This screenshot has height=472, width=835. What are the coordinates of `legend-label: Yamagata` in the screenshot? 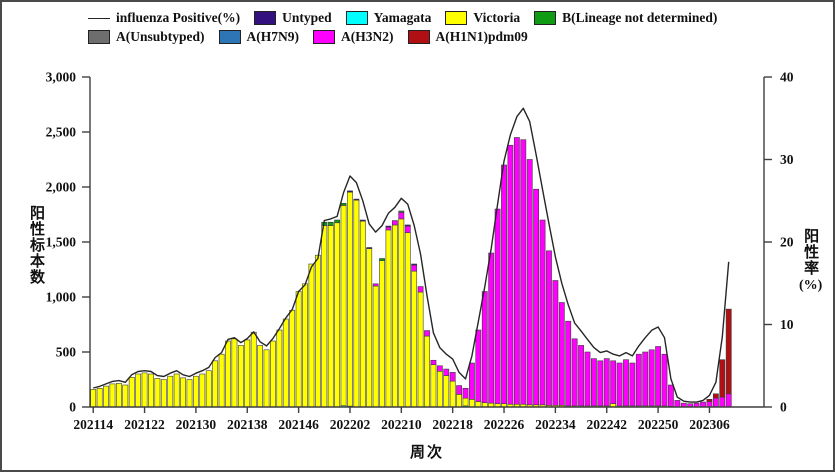 It's located at (402, 17).